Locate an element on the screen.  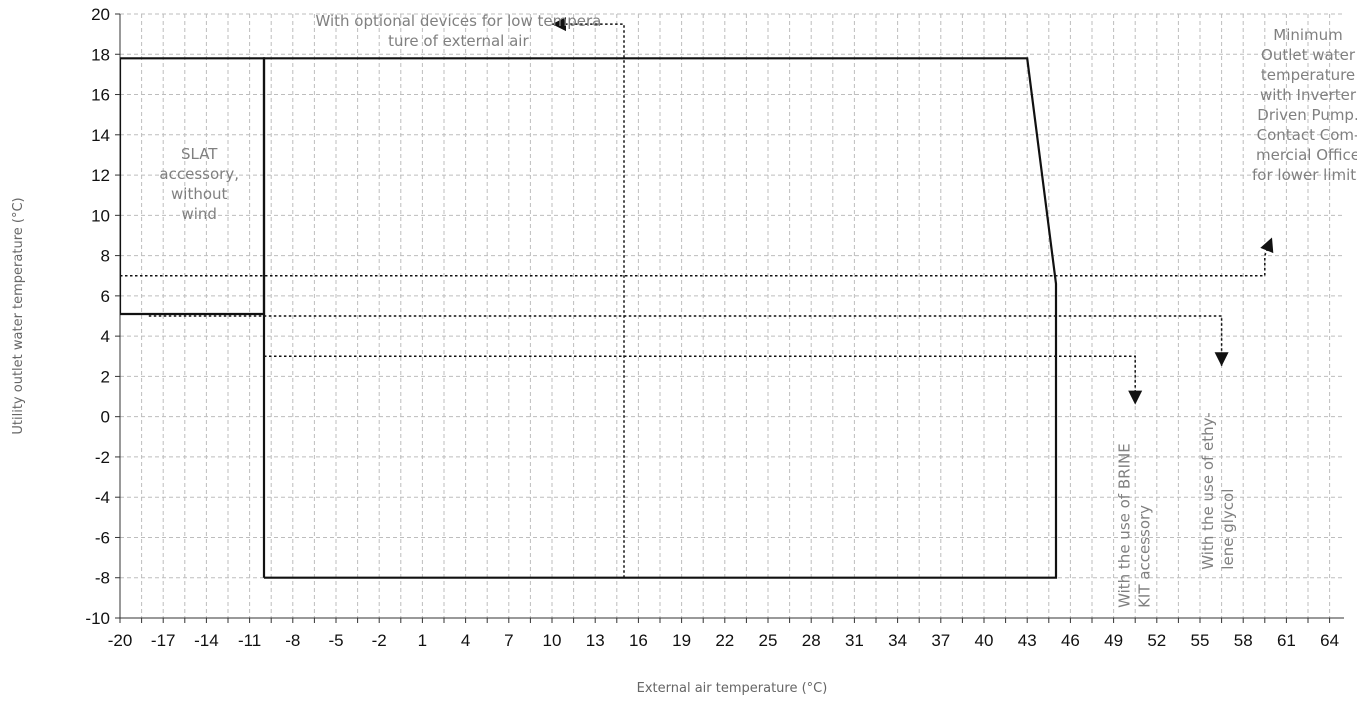
annotation-line: With the use of ethy- is located at coordinates (1208, 490).